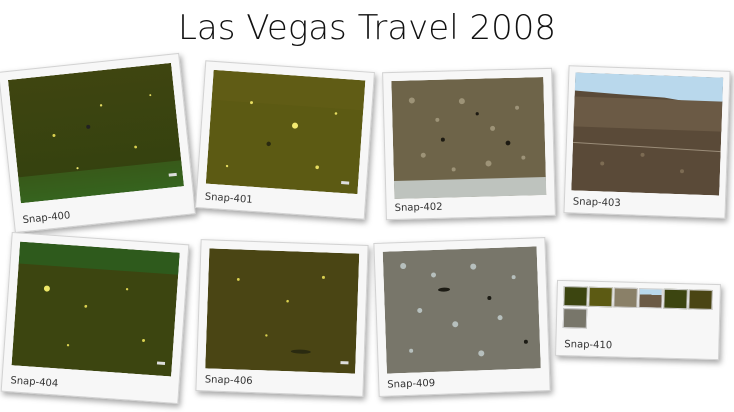 Image resolution: width=734 pixels, height=412 pixels. I want to click on photo-card-snap-410: Snap-410, so click(638, 320).